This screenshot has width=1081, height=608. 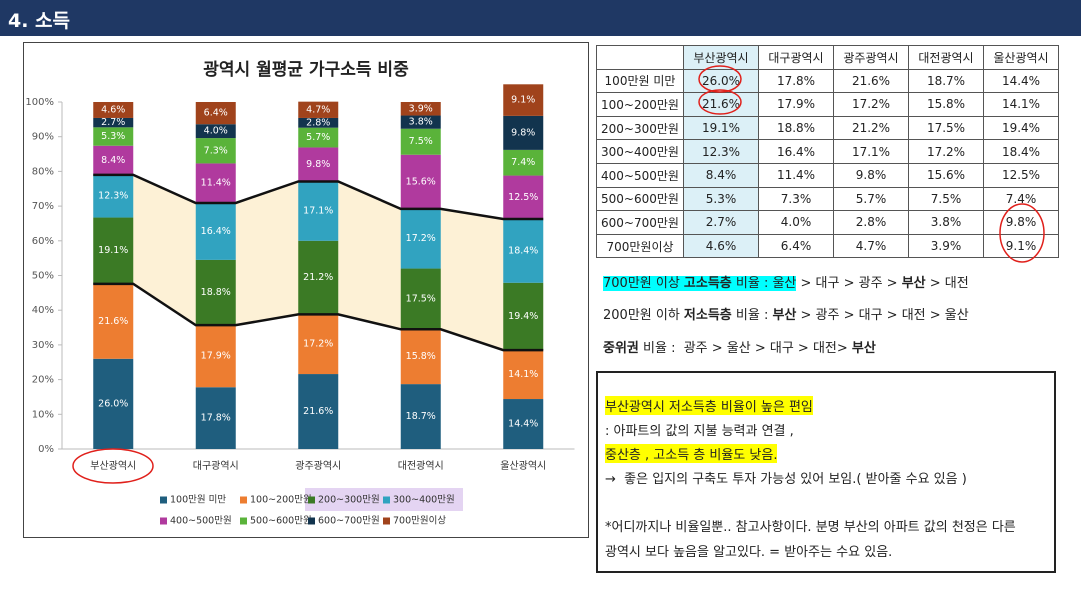 What do you see at coordinates (721, 151) in the screenshot?
I see `table-cell: 12.3%` at bounding box center [721, 151].